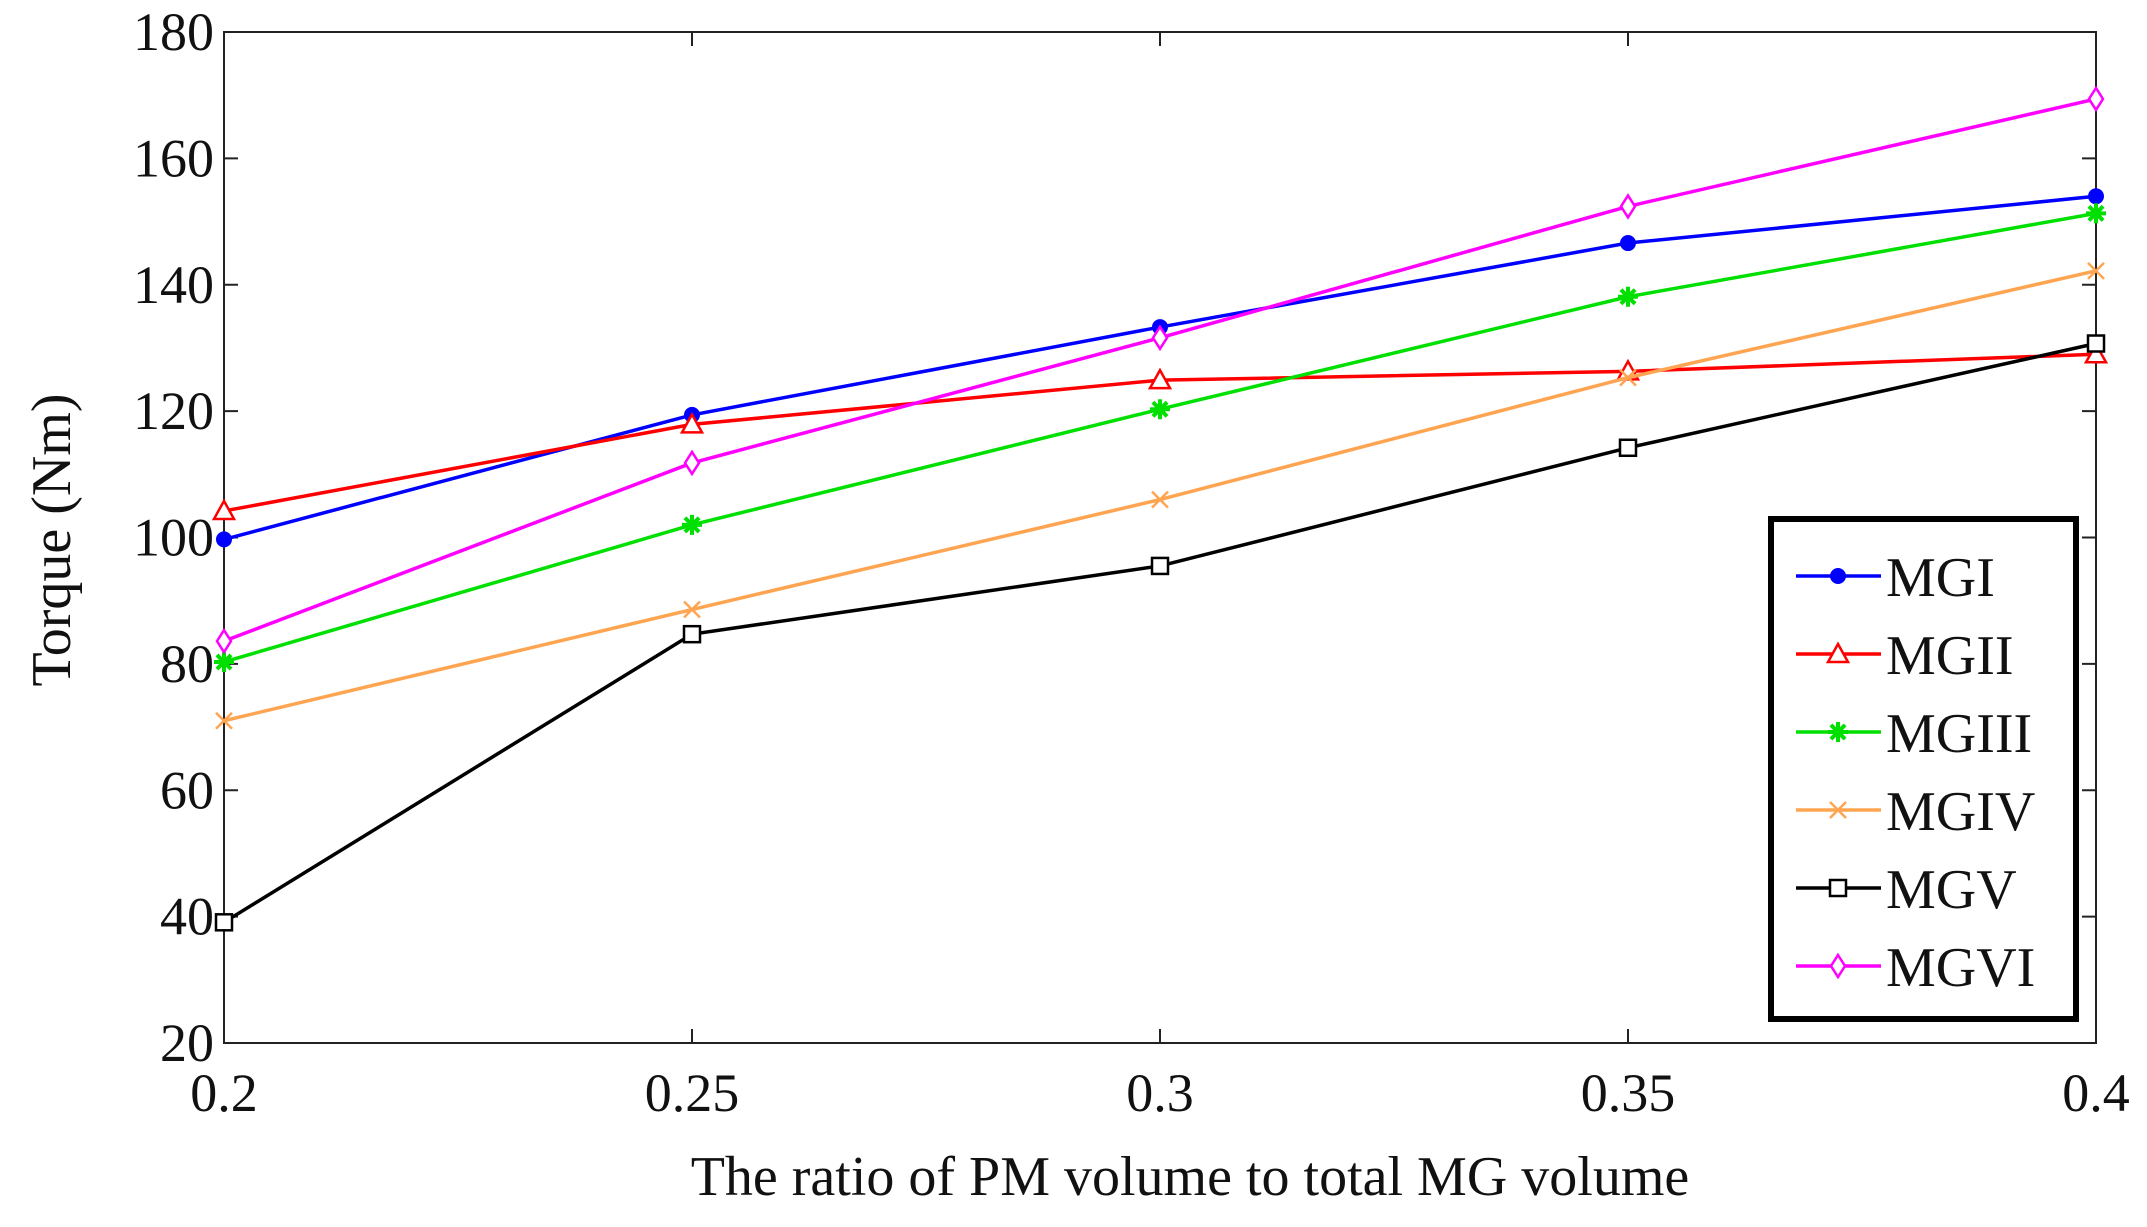 Image resolution: width=2147 pixels, height=1227 pixels. Describe the element at coordinates (1950, 656) in the screenshot. I see `legend-label: MGII` at that location.